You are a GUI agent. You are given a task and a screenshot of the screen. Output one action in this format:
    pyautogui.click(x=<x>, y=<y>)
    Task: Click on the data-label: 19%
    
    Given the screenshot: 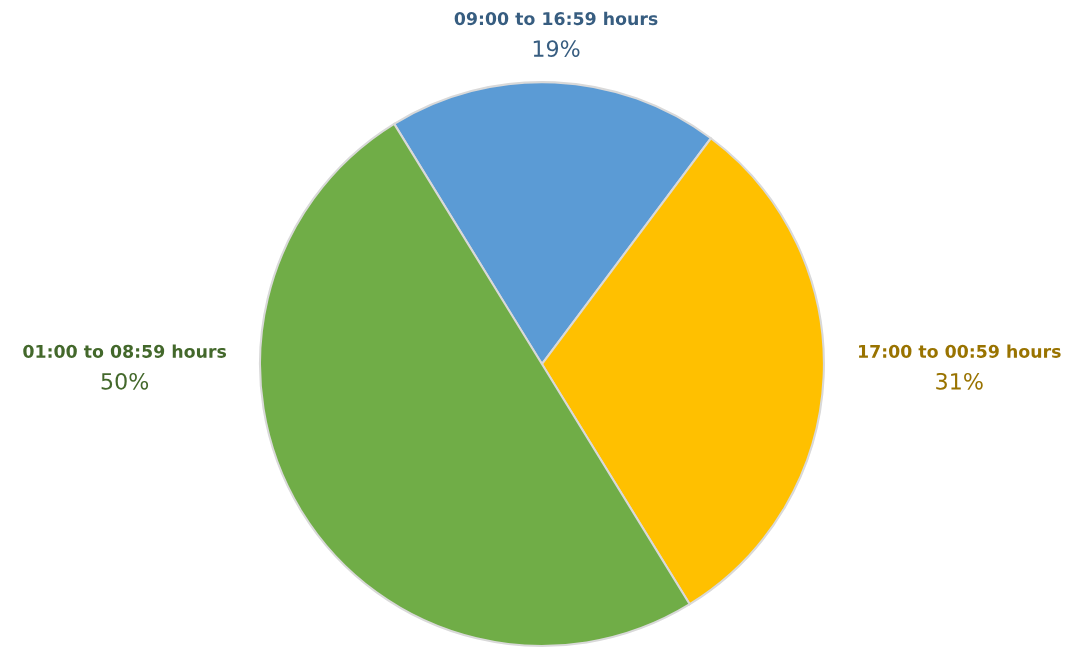 What is the action you would take?
    pyautogui.click(x=556, y=48)
    